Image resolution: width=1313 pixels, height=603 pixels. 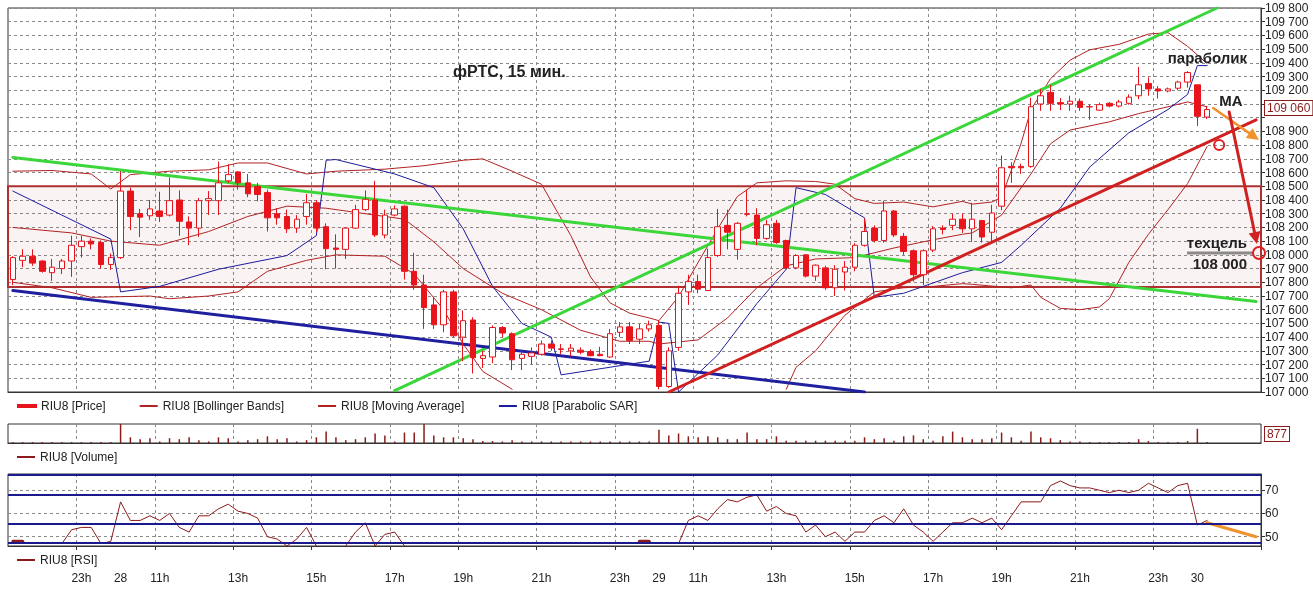 I want to click on y-tick-label: 107 500, so click(x=1287, y=323).